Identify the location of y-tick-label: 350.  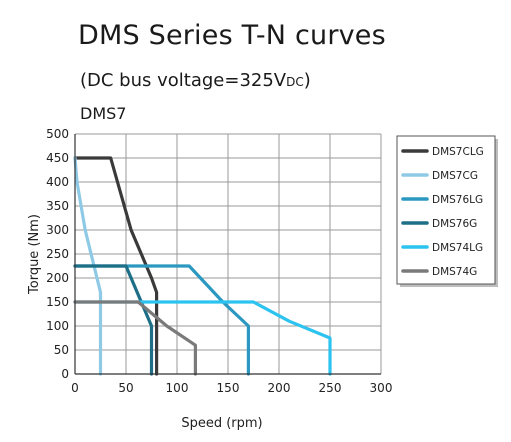
(57, 206).